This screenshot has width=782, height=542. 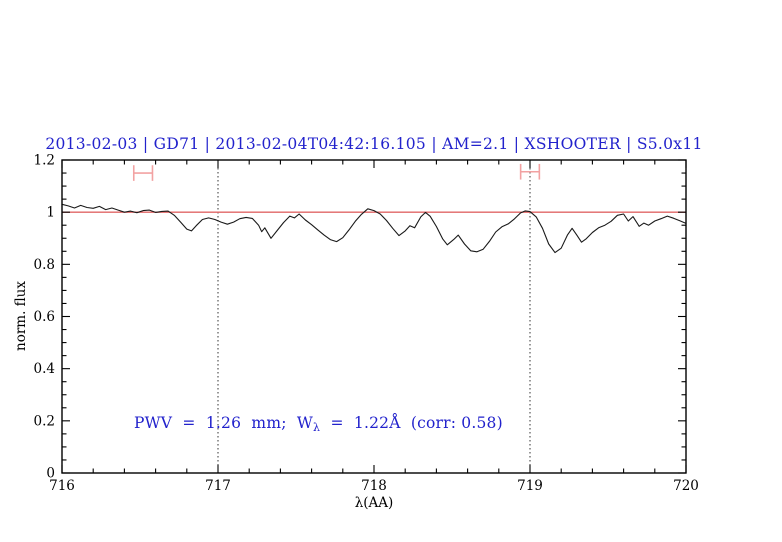 I want to click on pwv-annotation-prefix: PWV = 1.26 mm; W, so click(x=223, y=423).